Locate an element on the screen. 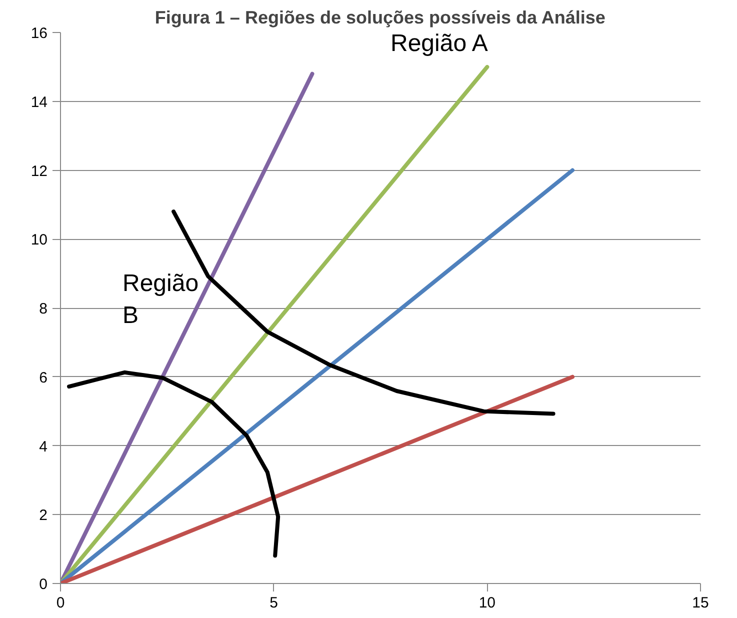 Image resolution: width=737 pixels, height=618 pixels. y-tick-label: 14 is located at coordinates (39, 102).